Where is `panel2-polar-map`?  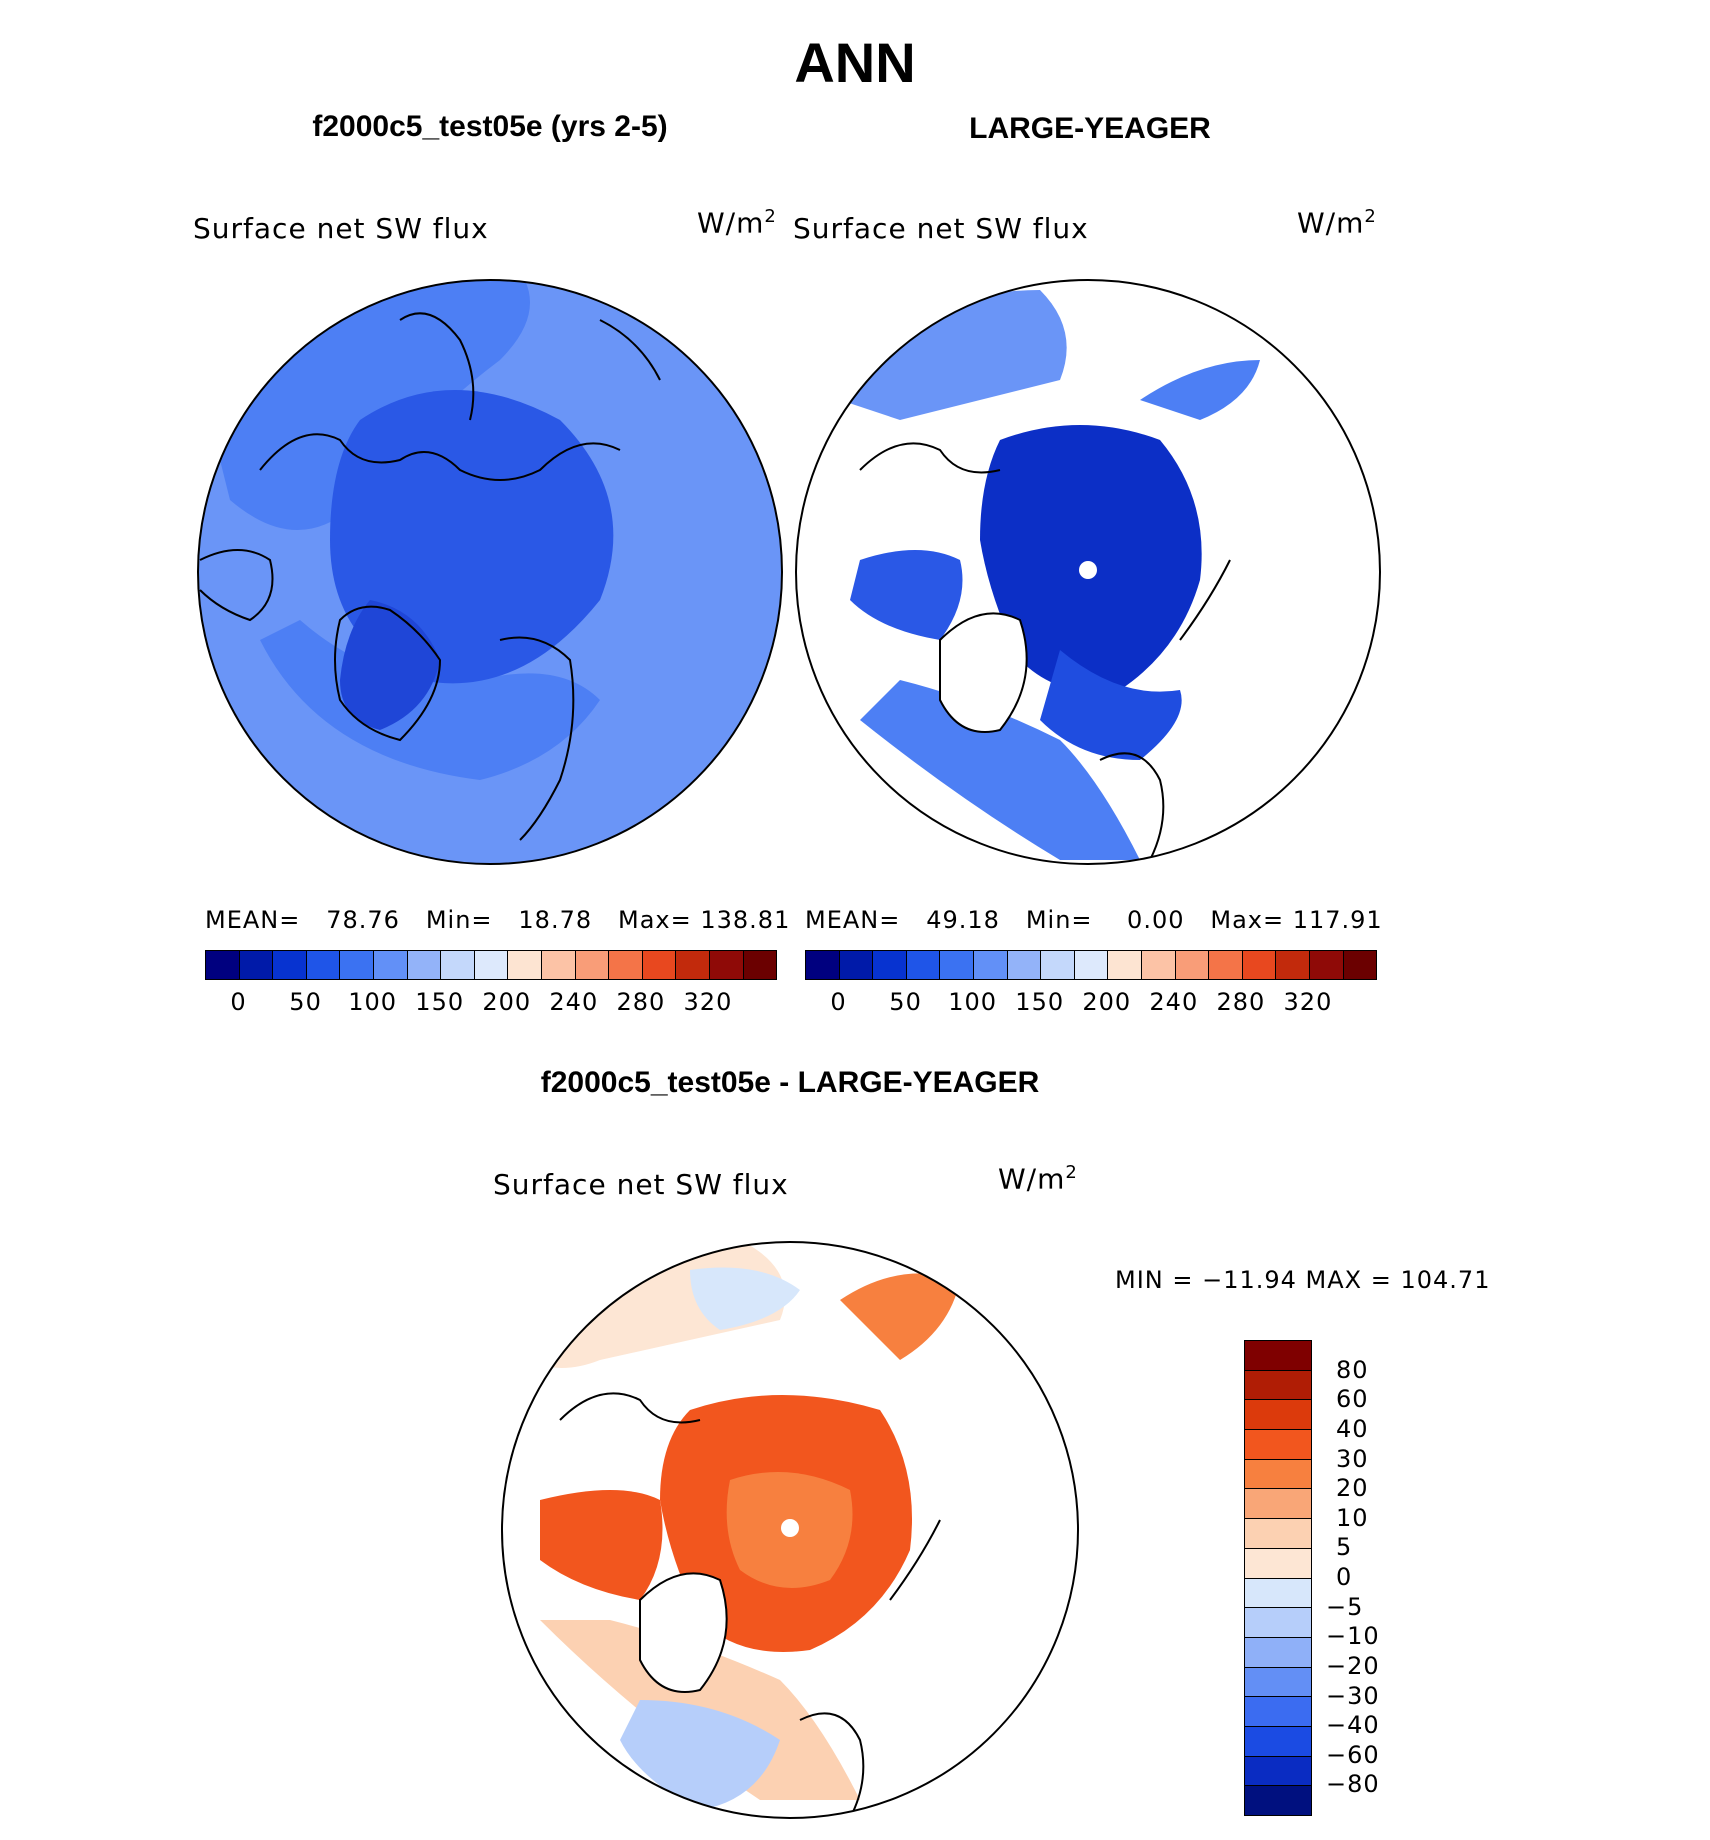
panel2-polar-map is located at coordinates (1088, 572).